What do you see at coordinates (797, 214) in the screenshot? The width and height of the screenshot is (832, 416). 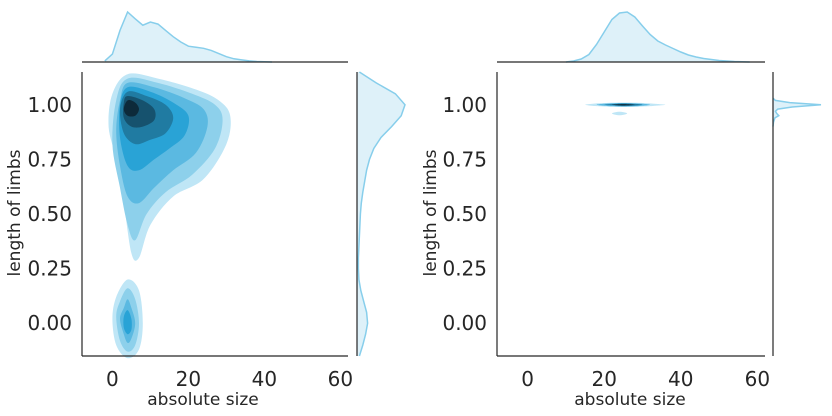 I see `marginal-y-right` at bounding box center [797, 214].